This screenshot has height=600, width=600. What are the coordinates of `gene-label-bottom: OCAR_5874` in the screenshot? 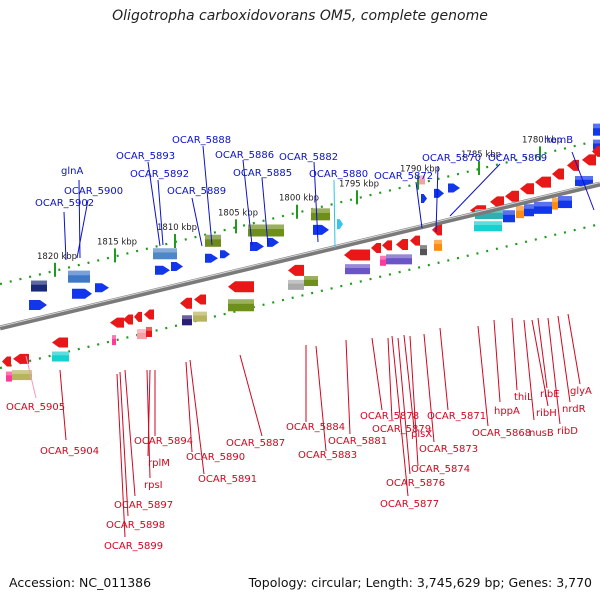 It's located at (440, 469).